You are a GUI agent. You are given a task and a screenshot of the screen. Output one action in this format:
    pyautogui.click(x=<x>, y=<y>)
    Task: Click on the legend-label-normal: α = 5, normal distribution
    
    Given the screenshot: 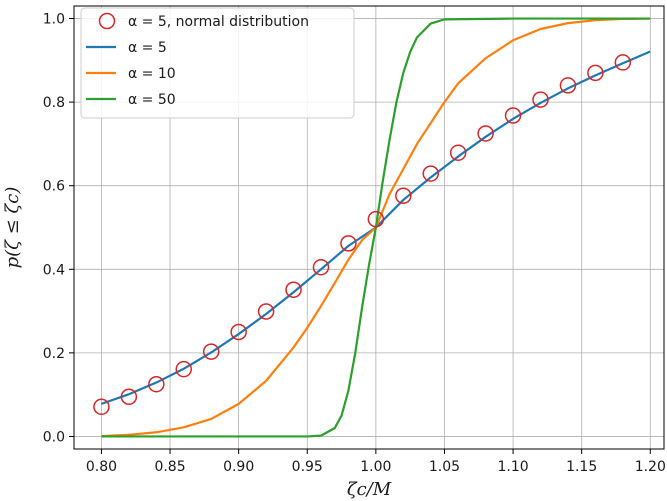 What is the action you would take?
    pyautogui.click(x=218, y=22)
    